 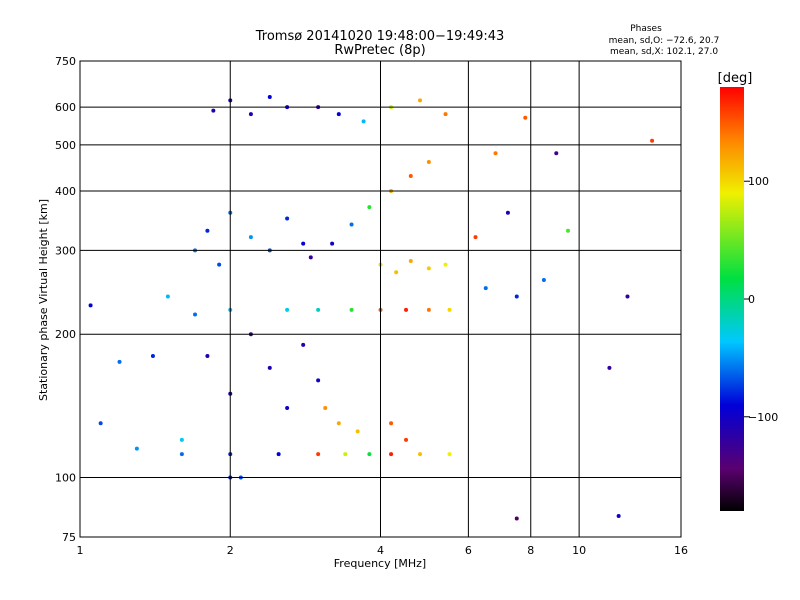 I want to click on x-tick-label: 10, so click(x=579, y=550).